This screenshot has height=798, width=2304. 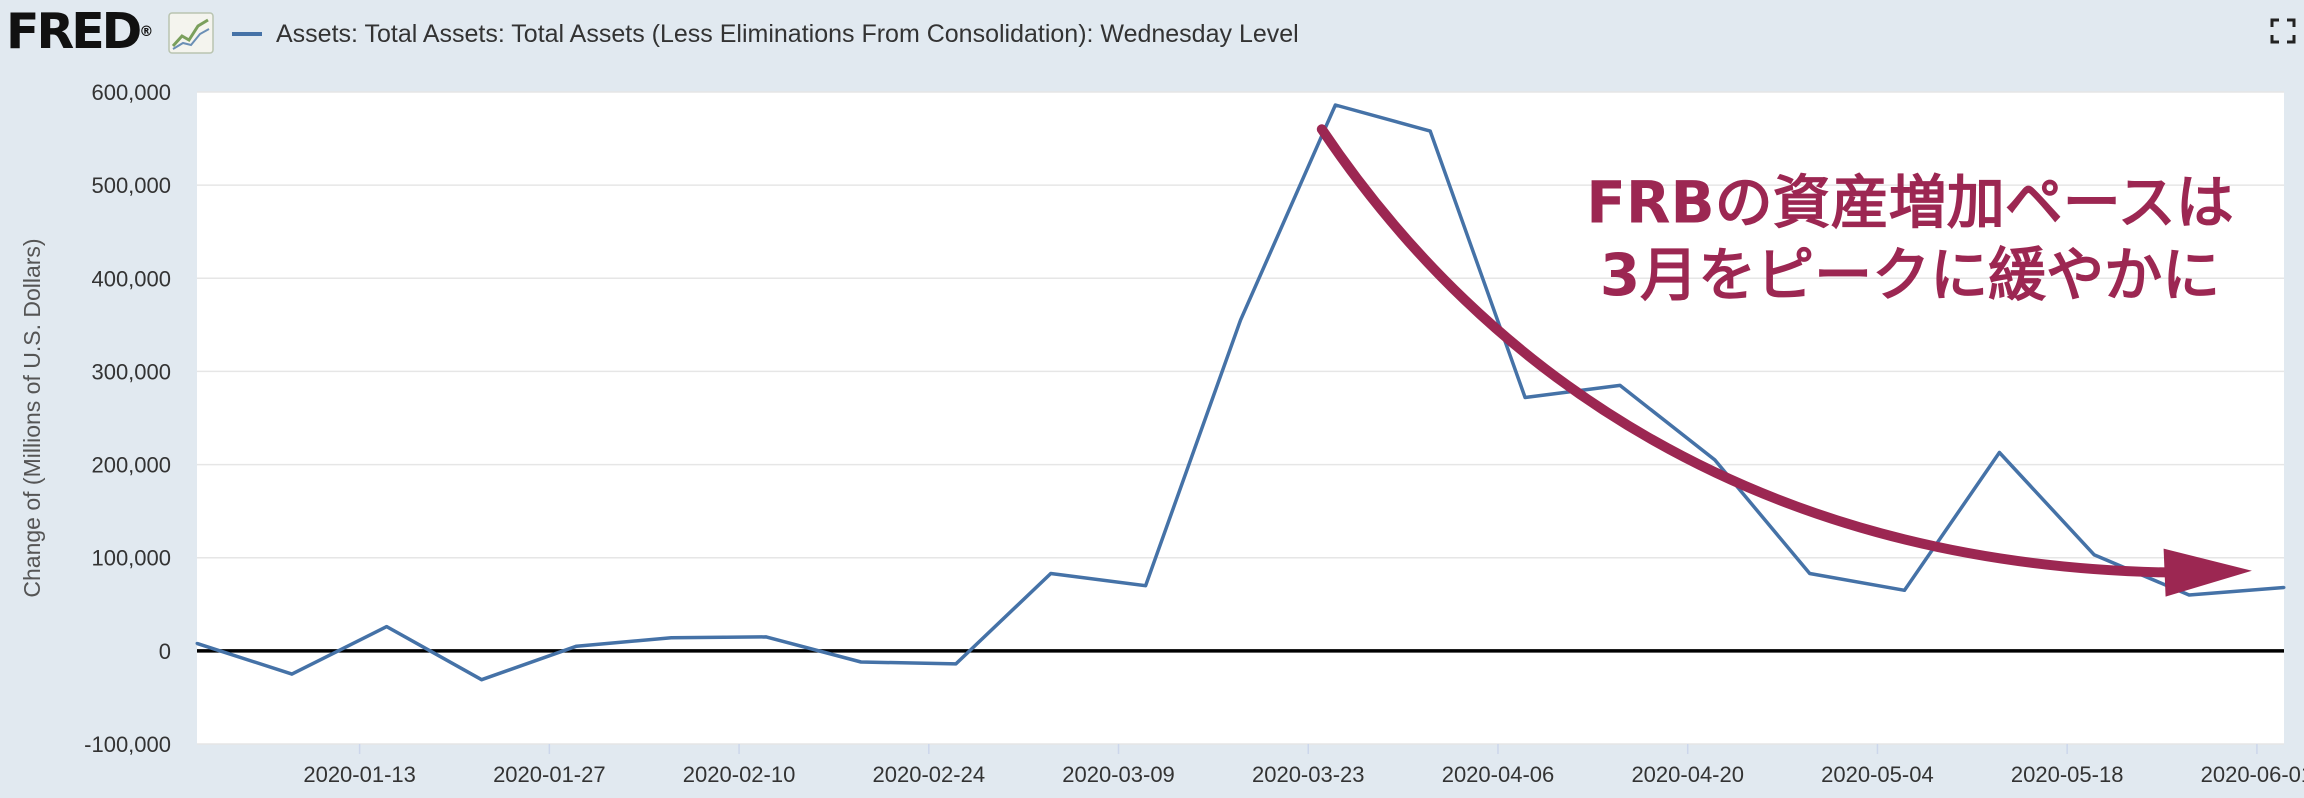 I want to click on fullscreen-icon, so click(x=2283, y=31).